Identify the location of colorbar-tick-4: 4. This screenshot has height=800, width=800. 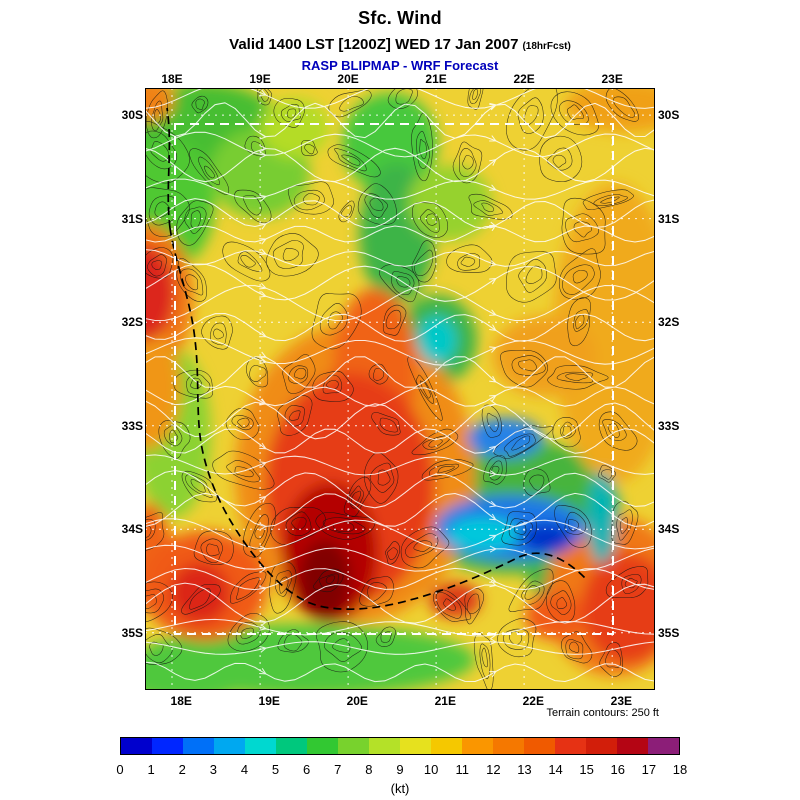
(244, 769).